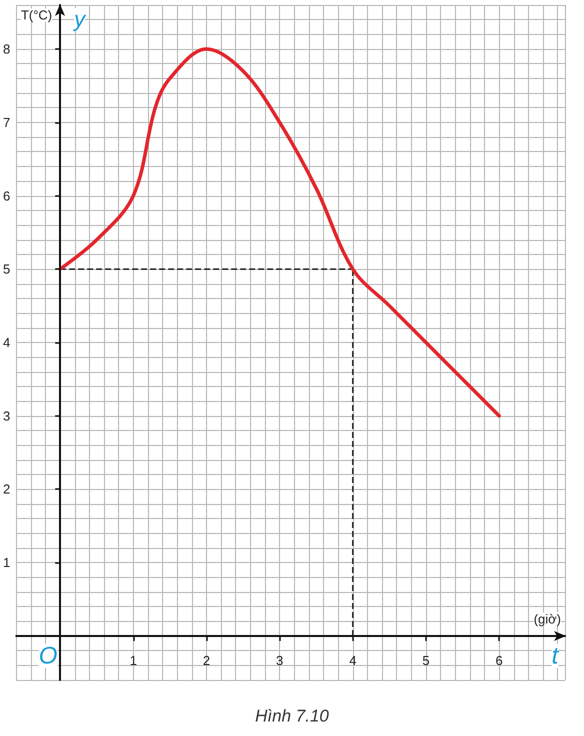  Describe the element at coordinates (280, 660) in the screenshot. I see `x-tick-label: 3` at that location.